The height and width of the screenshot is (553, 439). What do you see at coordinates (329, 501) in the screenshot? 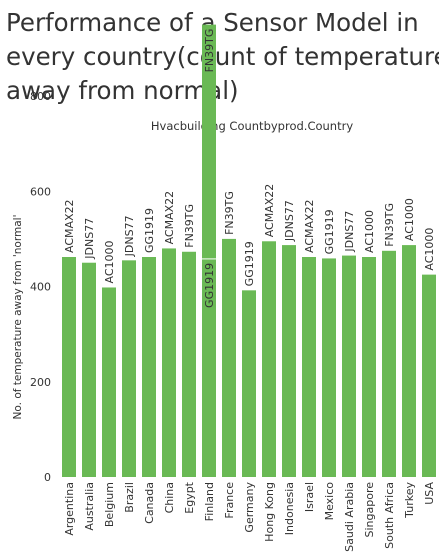
I see `x-tick-label: Mexico` at bounding box center [329, 501].